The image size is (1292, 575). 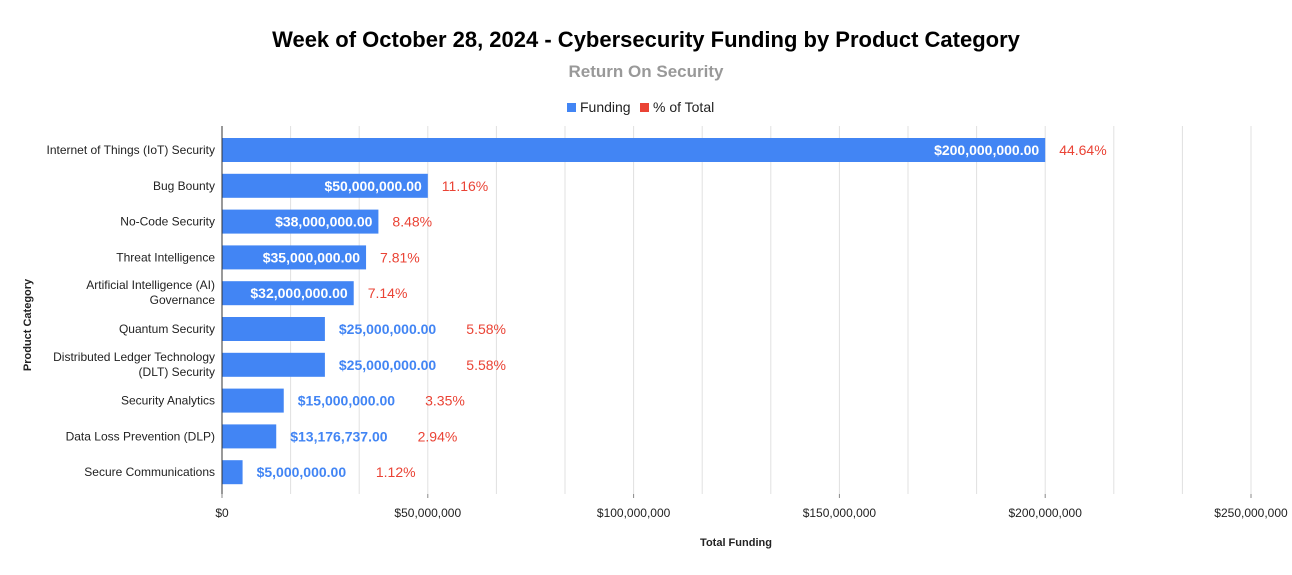 What do you see at coordinates (165, 257) in the screenshot?
I see `category-label: Threat Intelligence` at bounding box center [165, 257].